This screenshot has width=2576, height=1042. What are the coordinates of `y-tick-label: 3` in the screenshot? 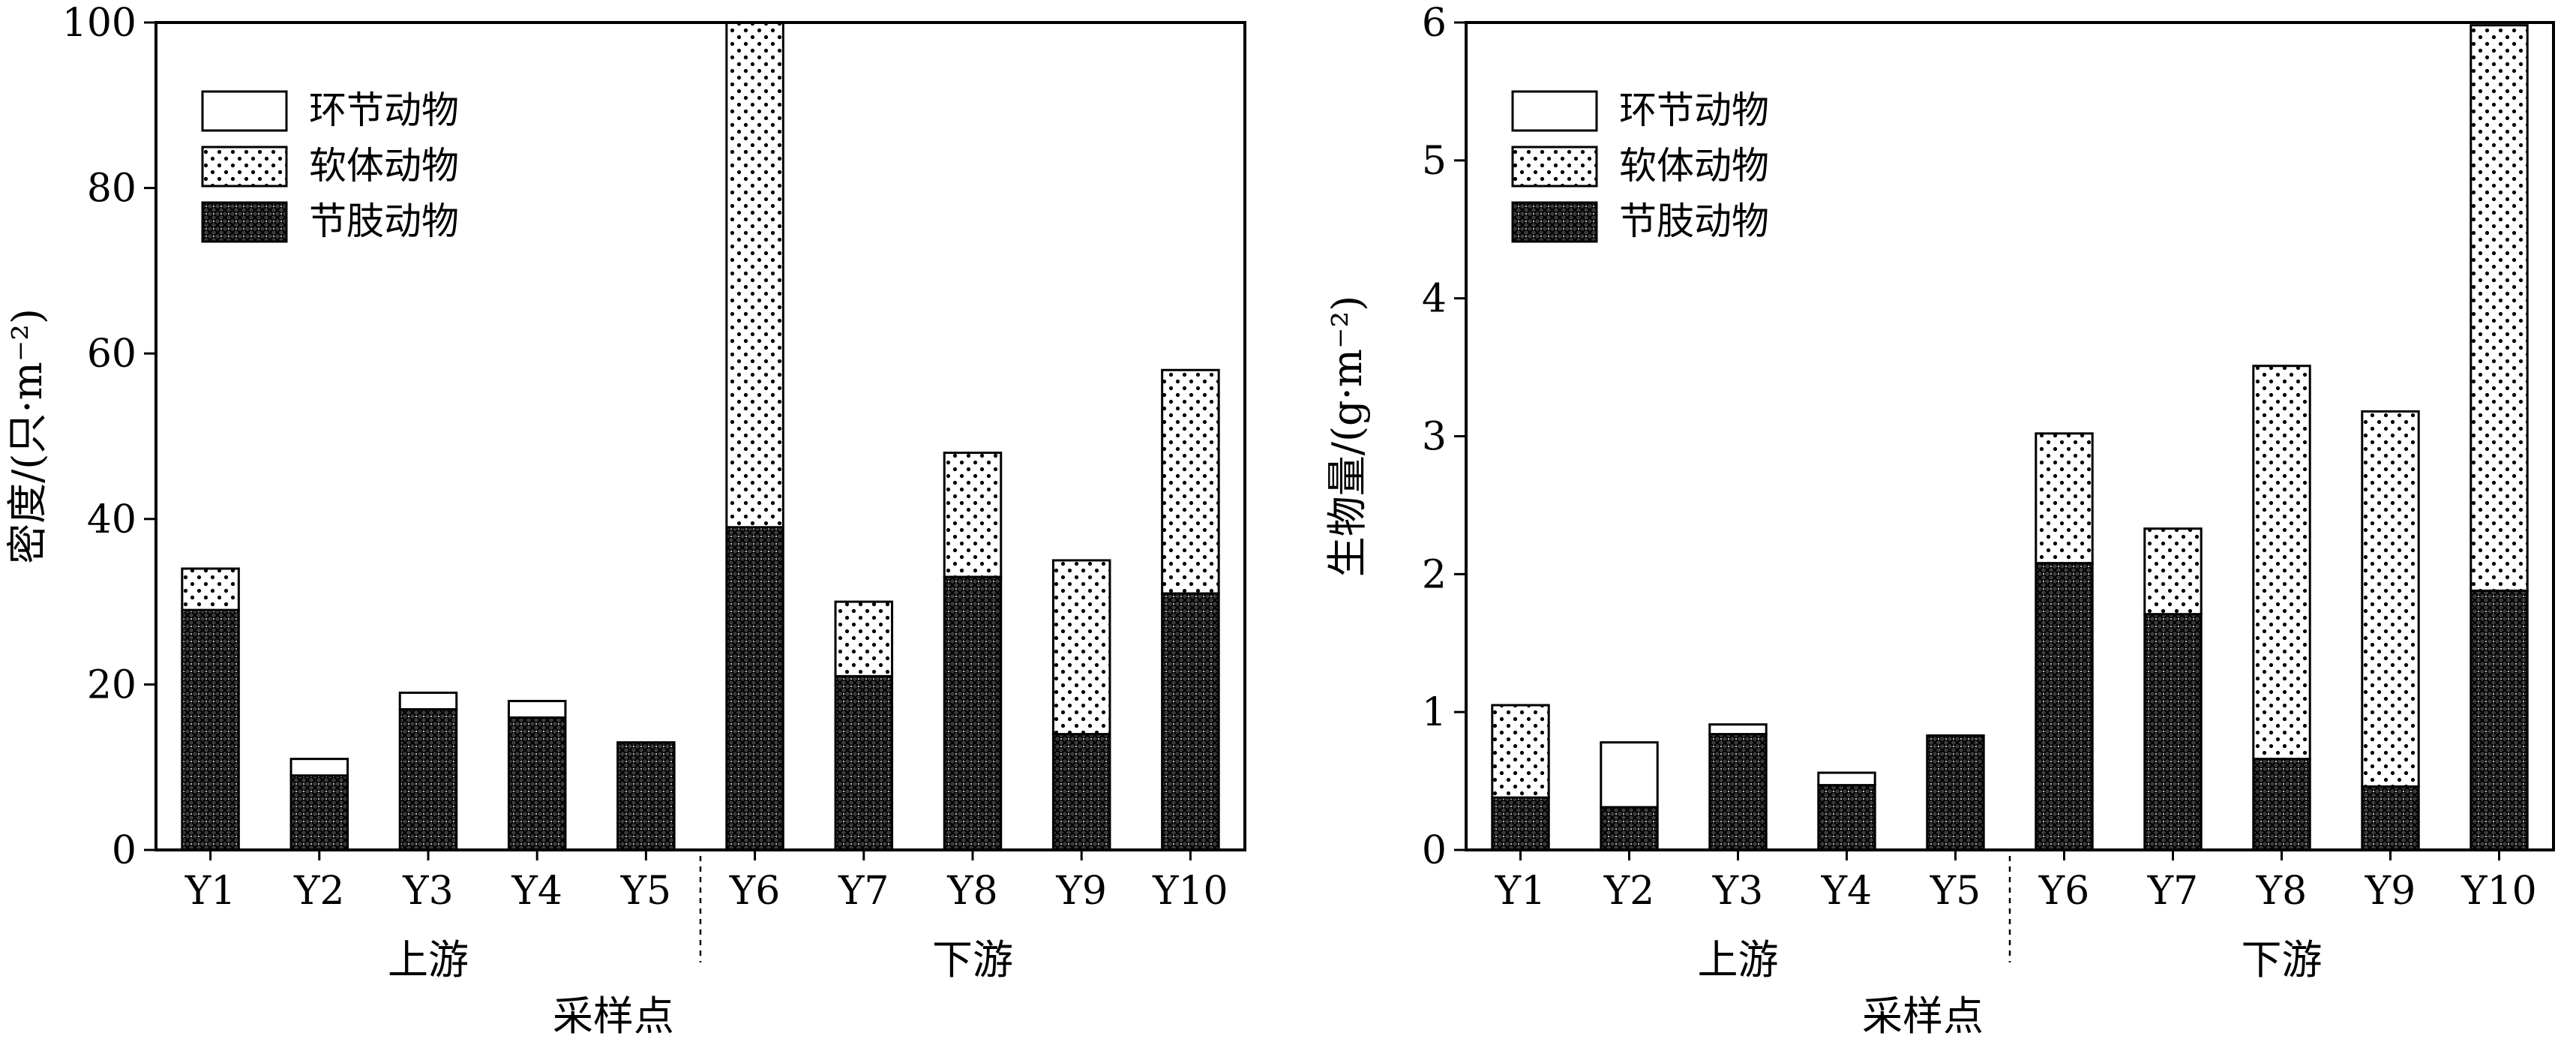 It's located at (1435, 438).